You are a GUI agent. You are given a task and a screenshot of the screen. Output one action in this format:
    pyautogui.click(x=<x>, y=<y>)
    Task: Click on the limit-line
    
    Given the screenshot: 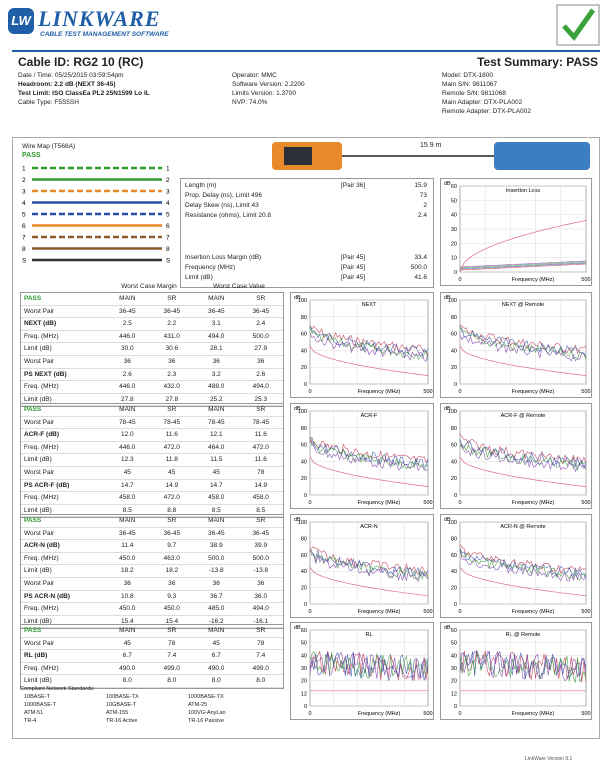 What is the action you would take?
    pyautogui.click(x=523, y=581)
    